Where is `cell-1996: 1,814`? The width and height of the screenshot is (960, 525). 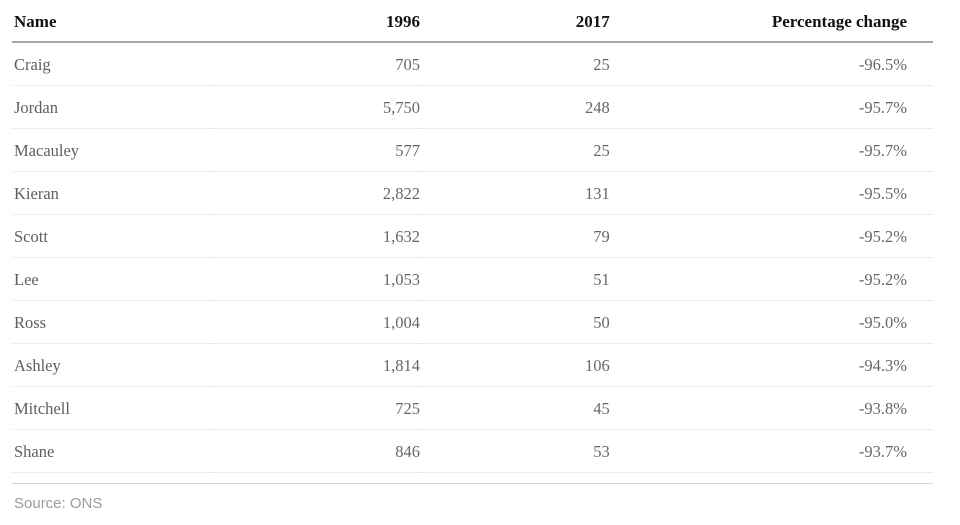 cell-1996: 1,814 is located at coordinates (317, 365).